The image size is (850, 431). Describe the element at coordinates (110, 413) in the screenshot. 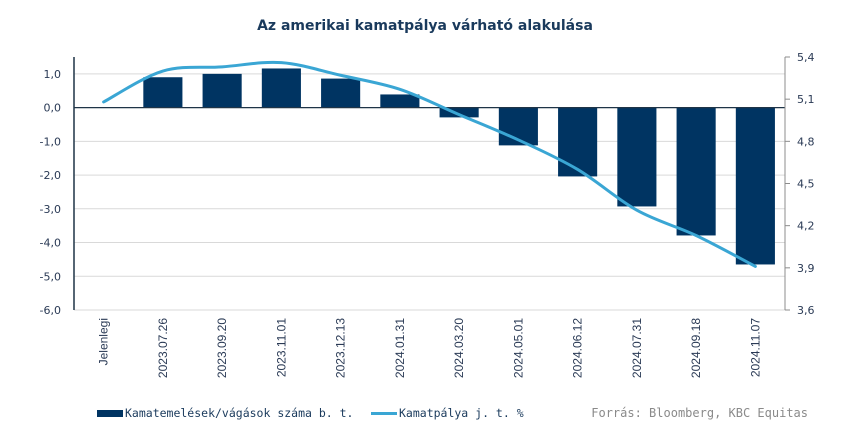

I see `legend-bar-swatch` at that location.